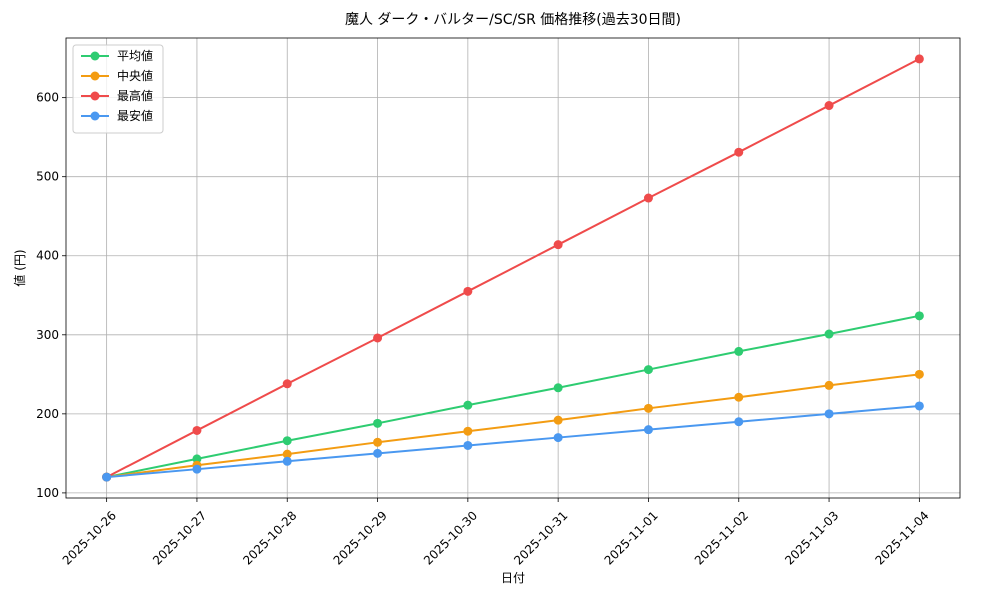 The image size is (1000, 600). Describe the element at coordinates (47, 98) in the screenshot. I see `y-tick-label: 600` at that location.